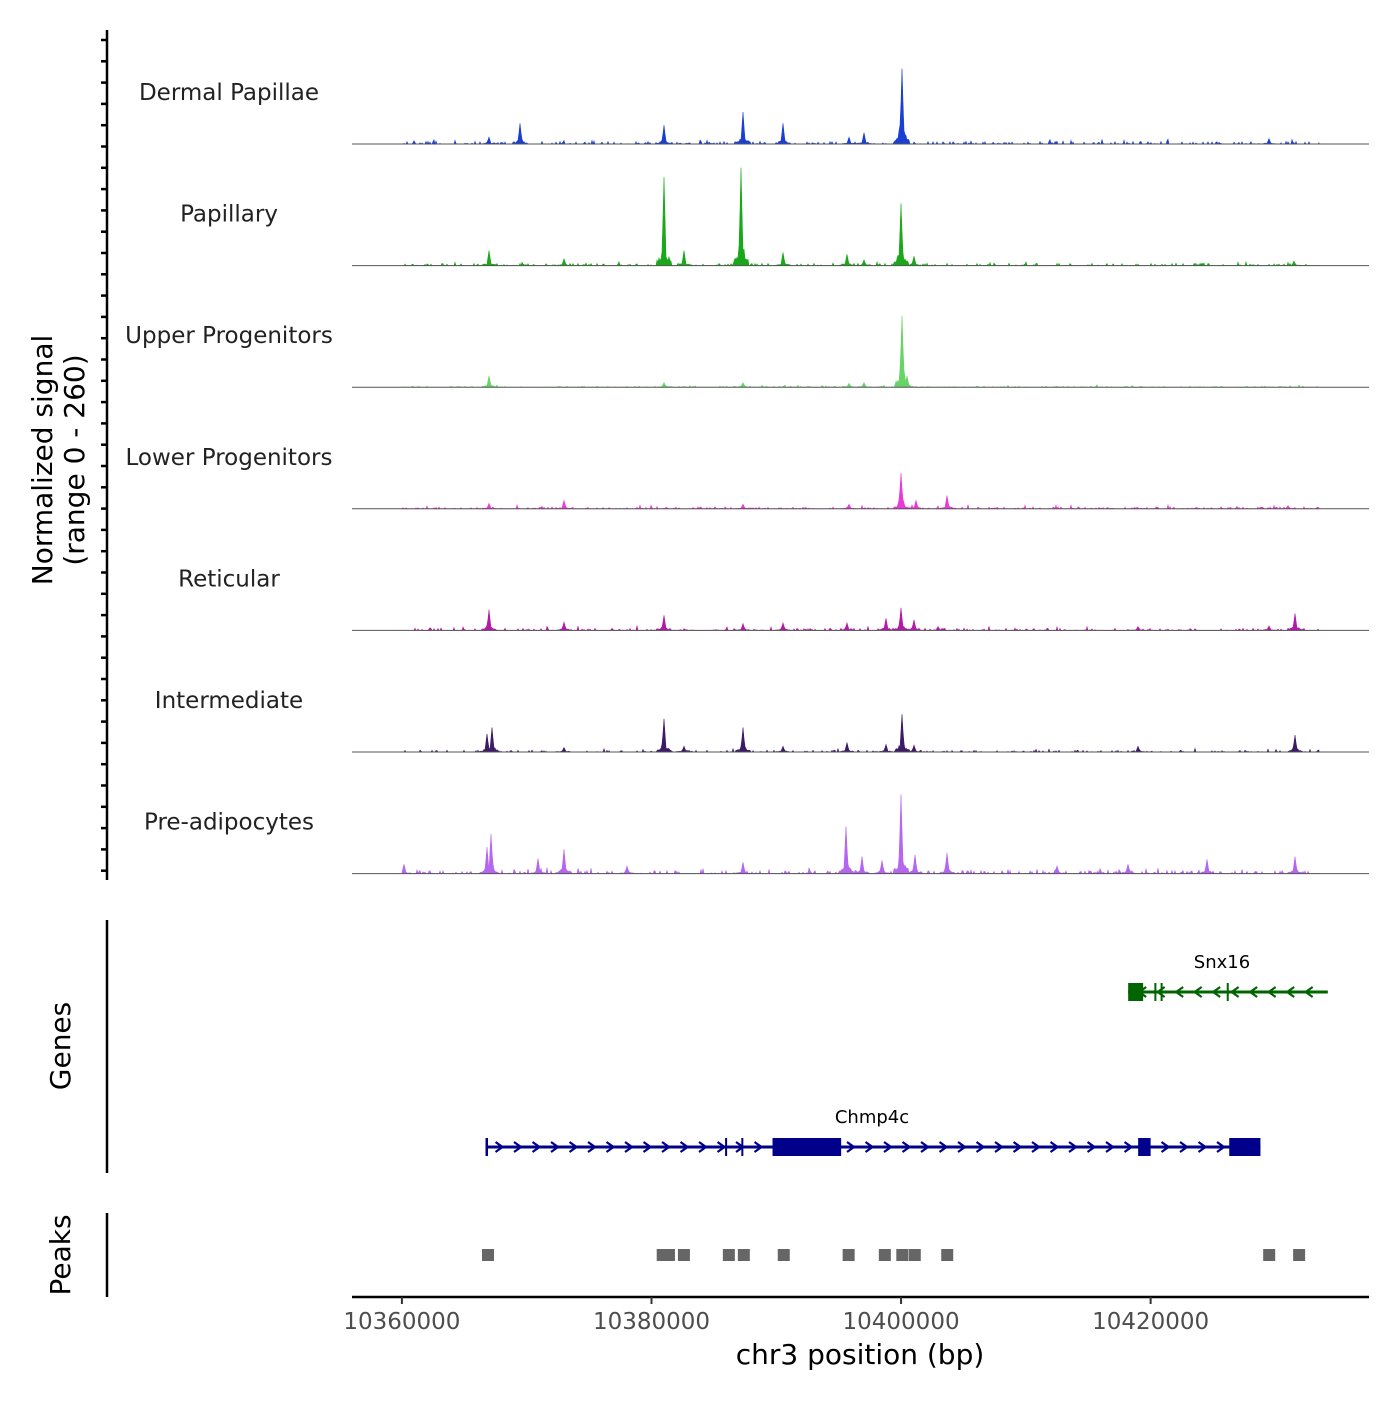  I want to click on signal-axis-range: (range 0 - 260), so click(74, 459).